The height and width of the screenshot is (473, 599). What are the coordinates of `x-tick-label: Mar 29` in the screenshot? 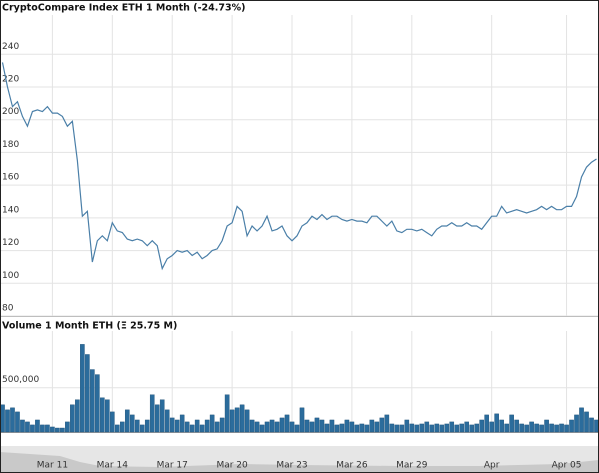 It's located at (412, 466).